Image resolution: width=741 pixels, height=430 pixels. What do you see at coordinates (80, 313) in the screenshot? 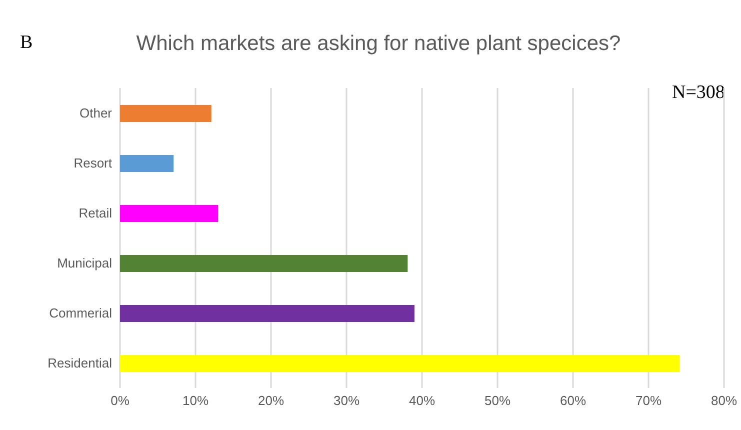
I see `y-tick-label: Commerial` at bounding box center [80, 313].